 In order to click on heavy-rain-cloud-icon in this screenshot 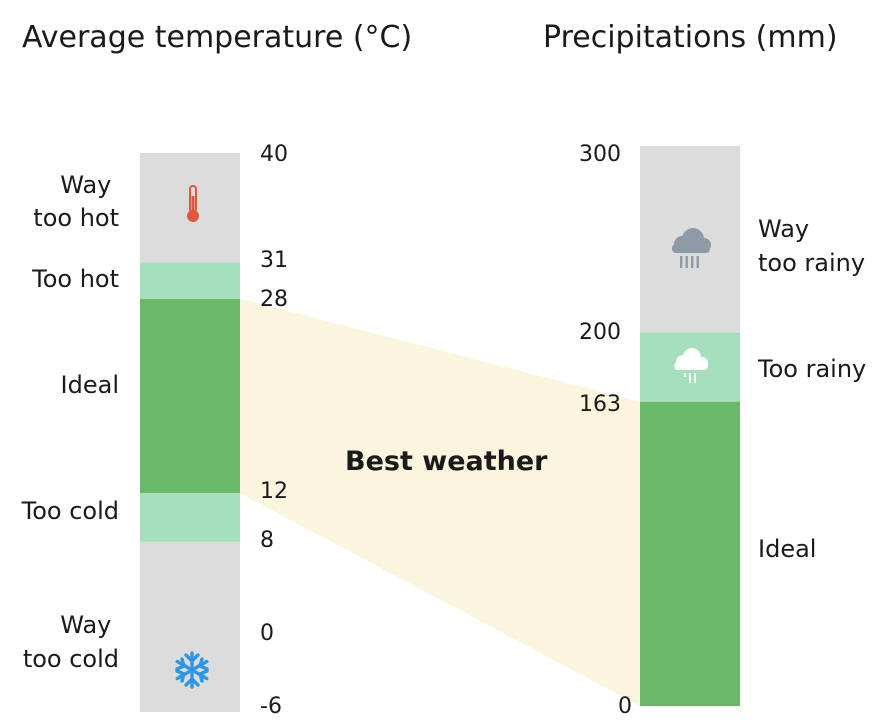, I will do `click(691, 248)`.